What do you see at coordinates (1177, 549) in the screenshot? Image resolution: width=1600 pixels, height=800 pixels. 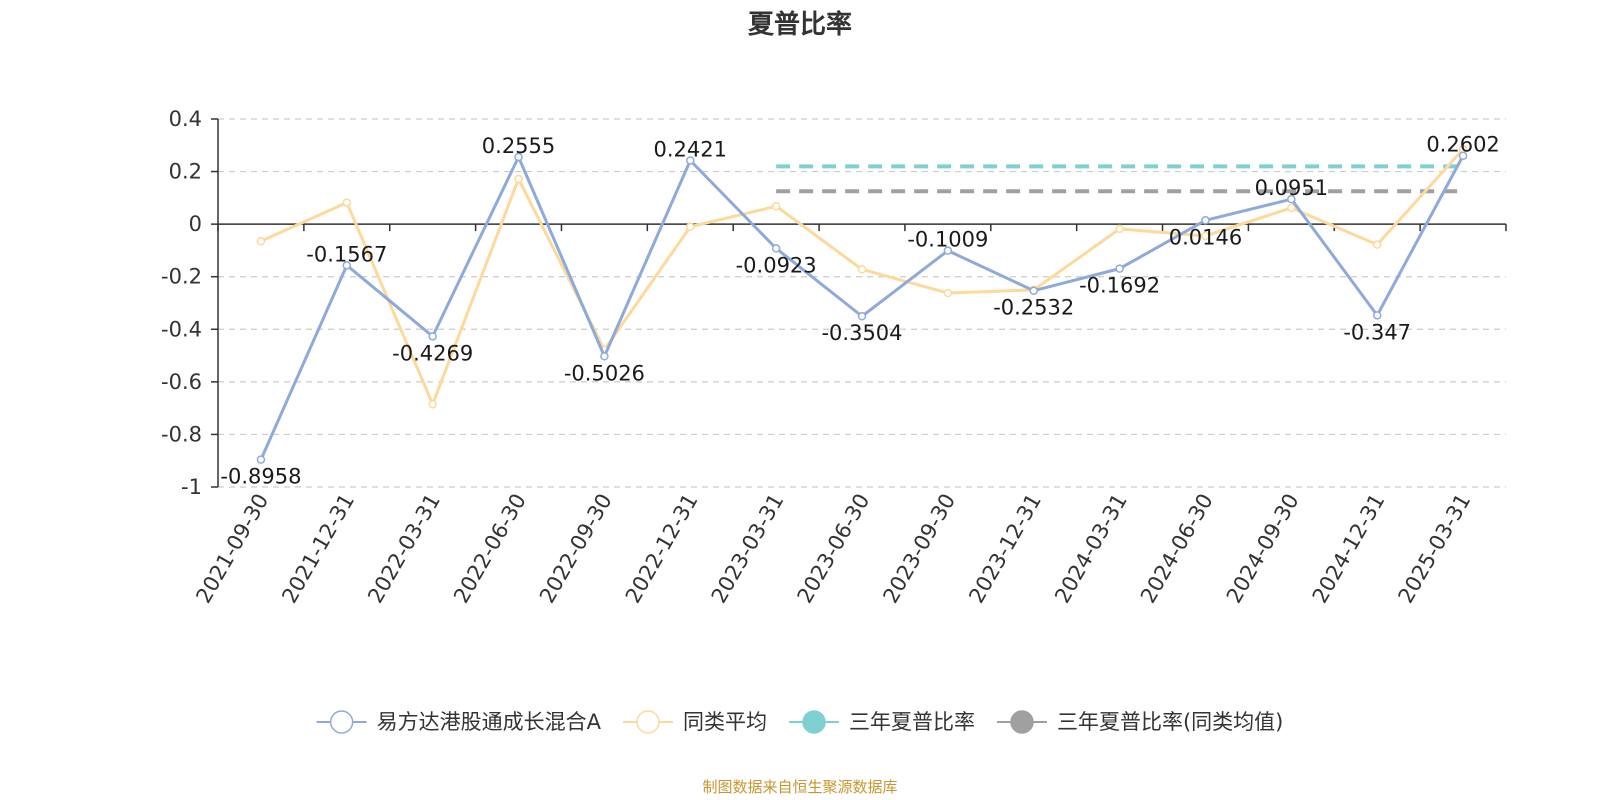 I see `x-tick-label: 2024-06-30` at bounding box center [1177, 549].